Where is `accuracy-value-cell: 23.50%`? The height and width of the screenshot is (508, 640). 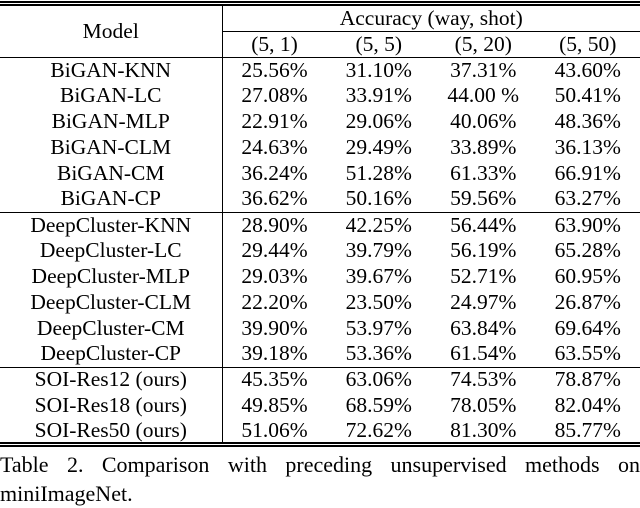 accuracy-value-cell: 23.50% is located at coordinates (379, 303).